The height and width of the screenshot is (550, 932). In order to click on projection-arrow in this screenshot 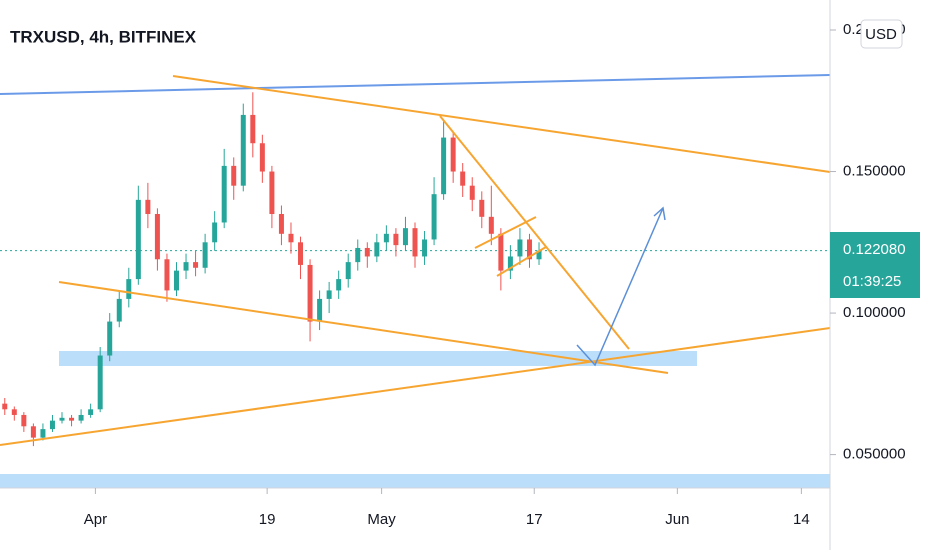, I will do `click(620, 287)`.